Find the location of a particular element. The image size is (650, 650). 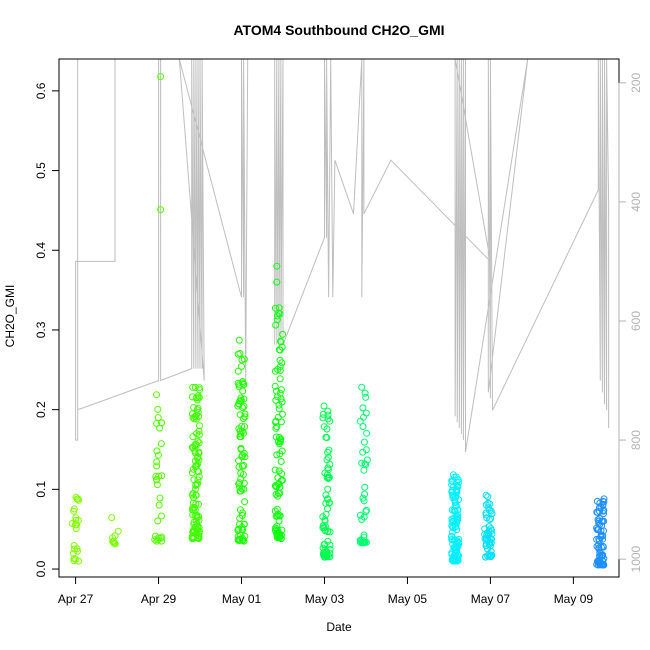

y-tick-label: 0.4 is located at coordinates (41, 250).